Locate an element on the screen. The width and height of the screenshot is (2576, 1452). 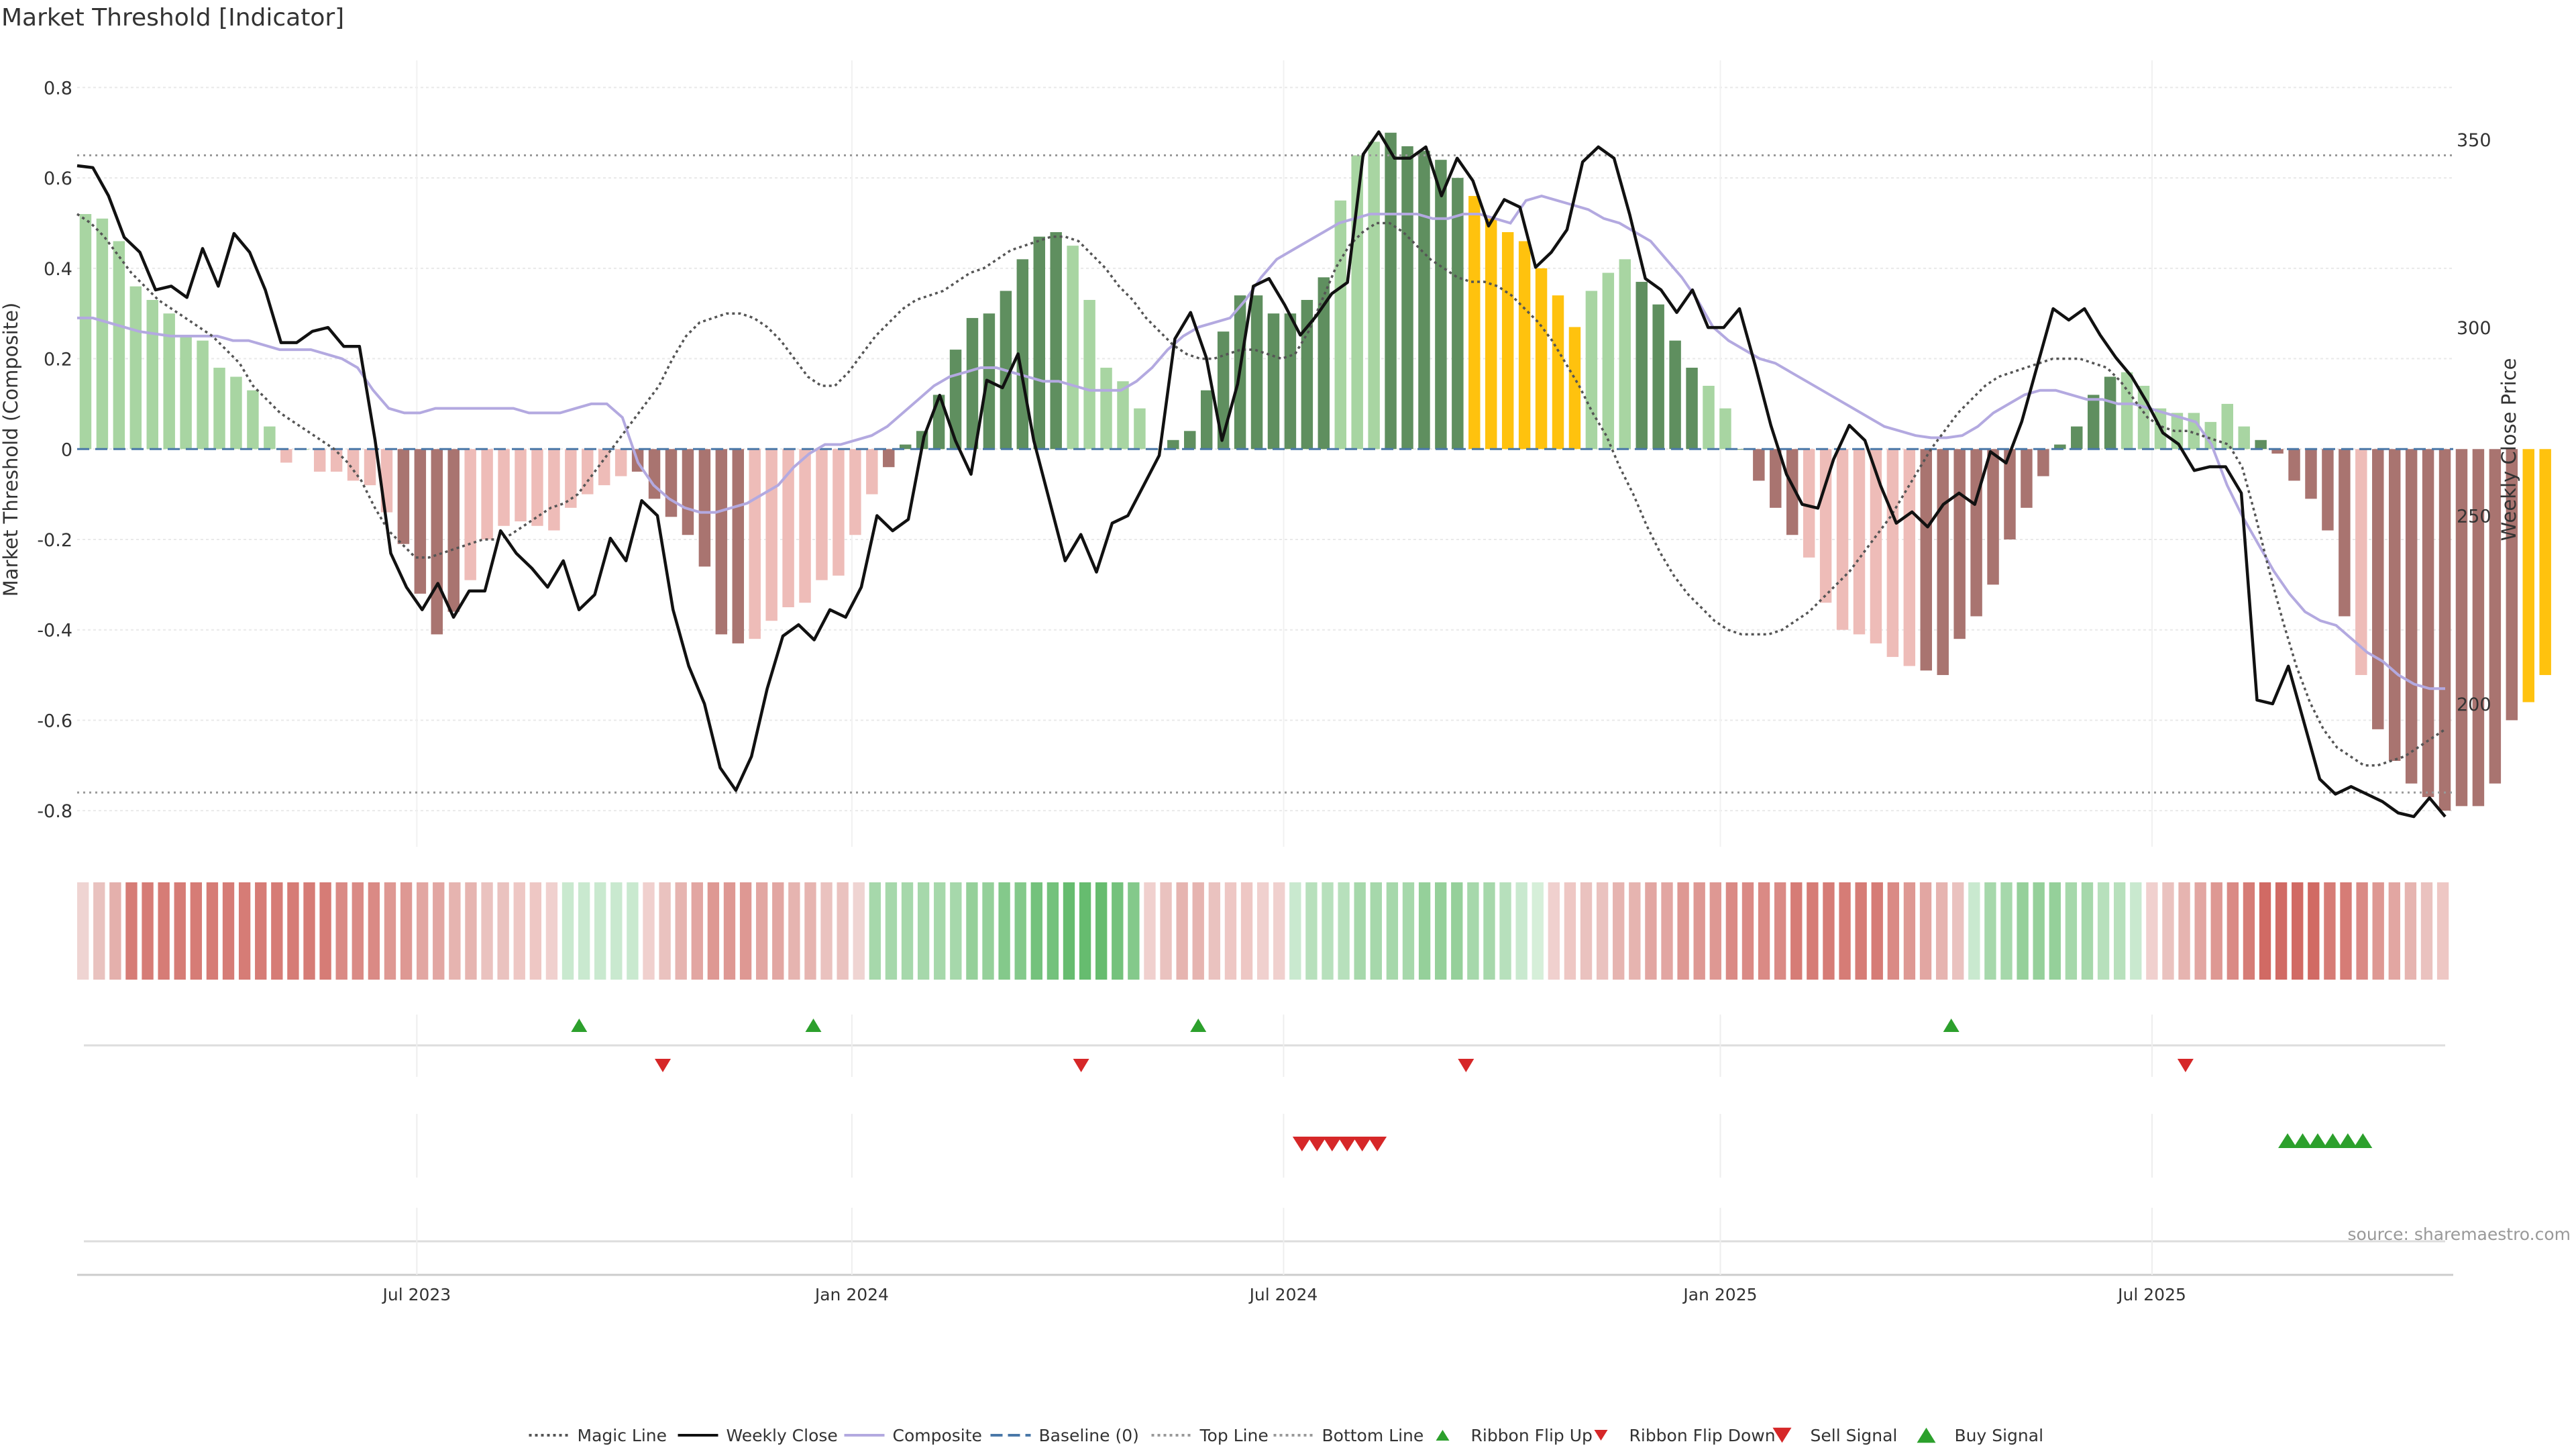
x-tick-label: Jan 2025 is located at coordinates (1719, 1295).